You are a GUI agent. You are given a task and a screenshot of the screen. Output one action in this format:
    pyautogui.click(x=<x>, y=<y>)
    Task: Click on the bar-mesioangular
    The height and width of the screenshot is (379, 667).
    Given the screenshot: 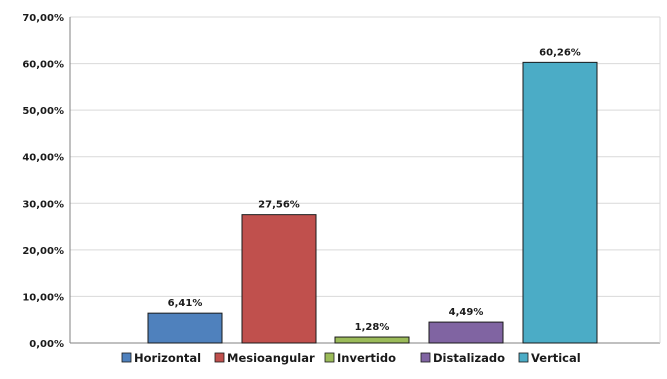 What is the action you would take?
    pyautogui.click(x=279, y=279)
    